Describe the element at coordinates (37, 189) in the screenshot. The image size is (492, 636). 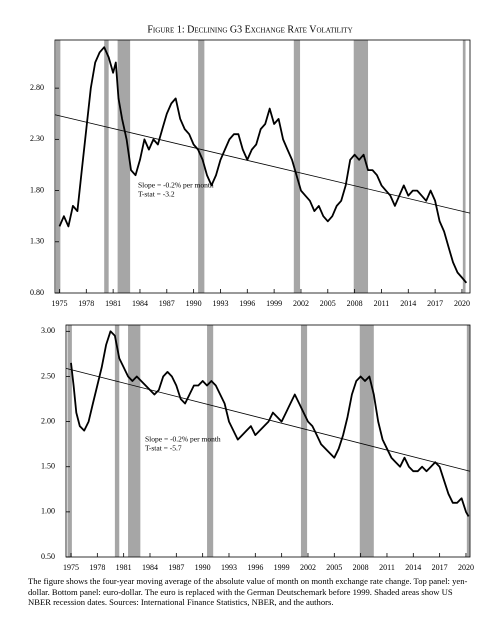
I see `y-tick-label: 1.80` at that location.